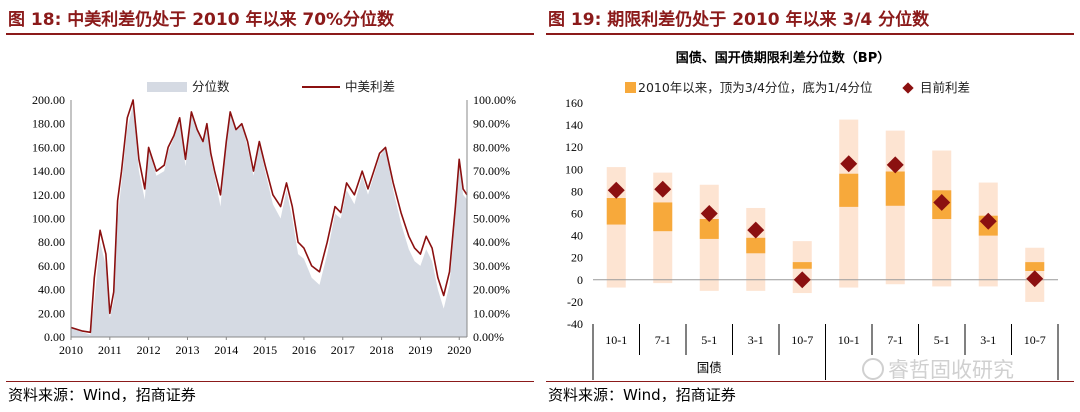  I want to click on y-right-tick-label: 90.00%, so click(491, 124).